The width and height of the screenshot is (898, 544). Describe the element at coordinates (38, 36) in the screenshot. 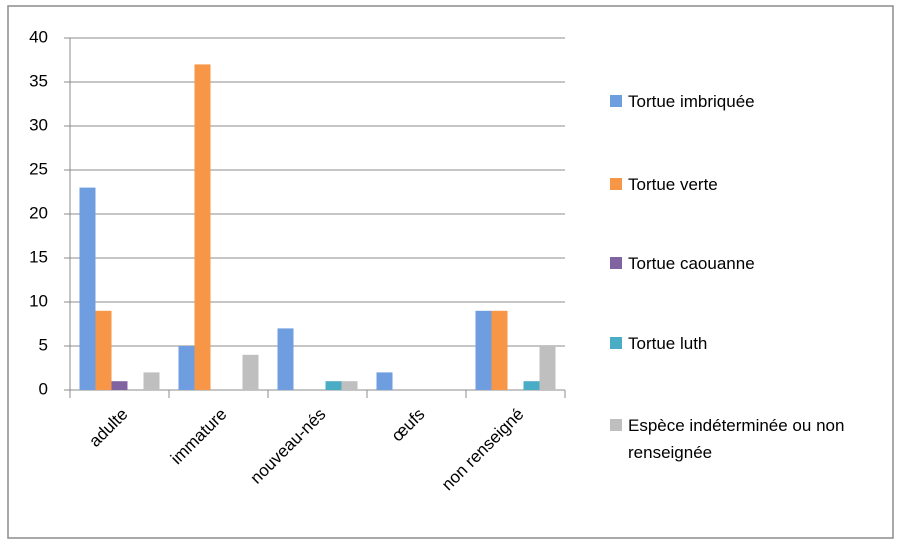

I see `y-tick-label: 40` at that location.